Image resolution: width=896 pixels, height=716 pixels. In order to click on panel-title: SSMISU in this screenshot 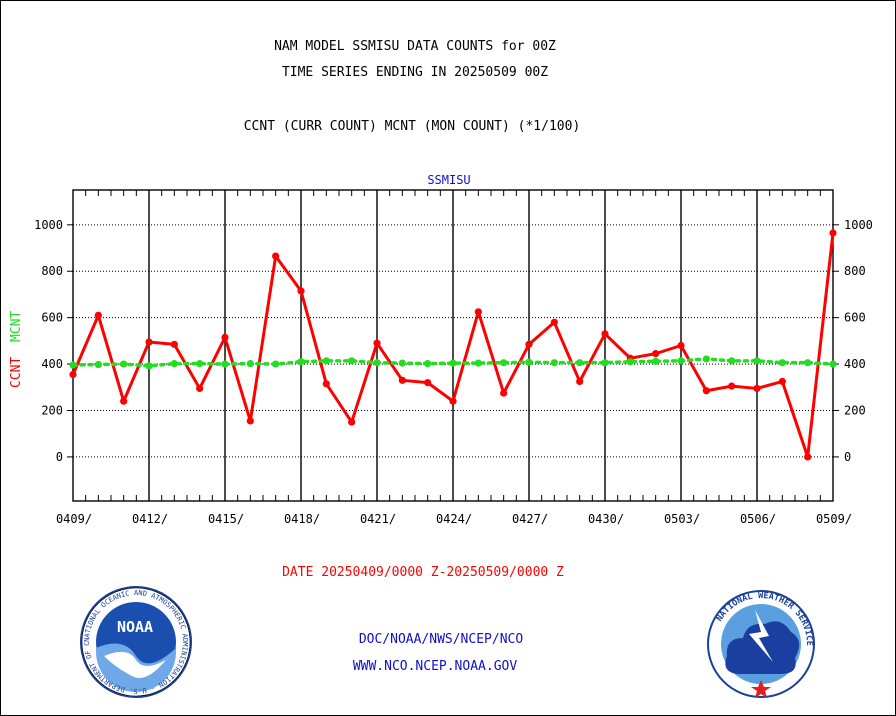, I will do `click(448, 180)`.